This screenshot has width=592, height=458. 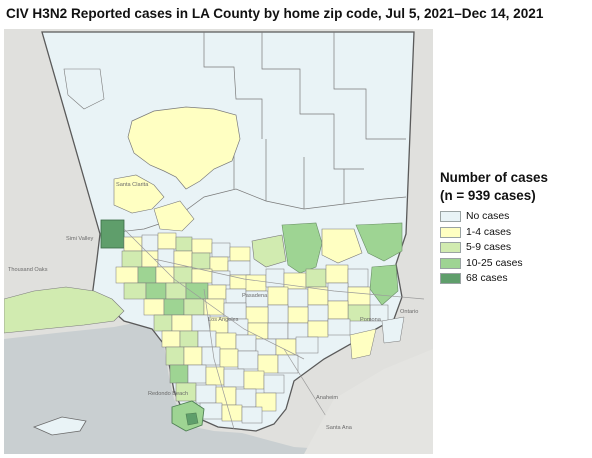 What do you see at coordinates (79, 239) in the screenshot?
I see `place-label-simi-valley: Simi Valley` at bounding box center [79, 239].